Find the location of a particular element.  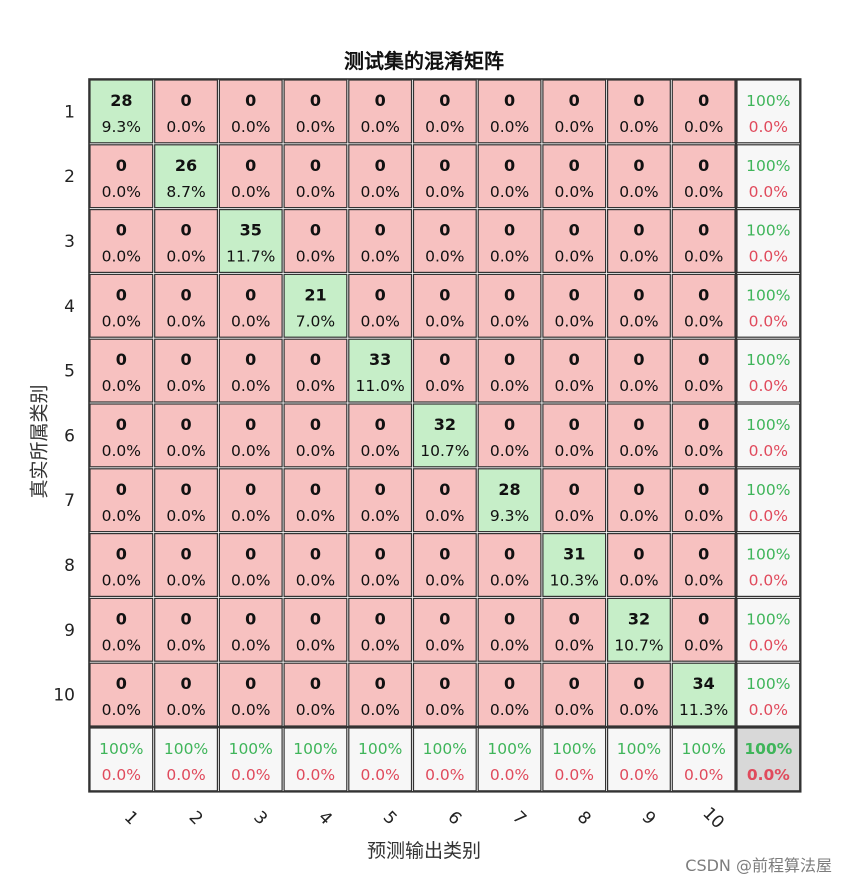

cell-percent: 10.7% is located at coordinates (638, 645).